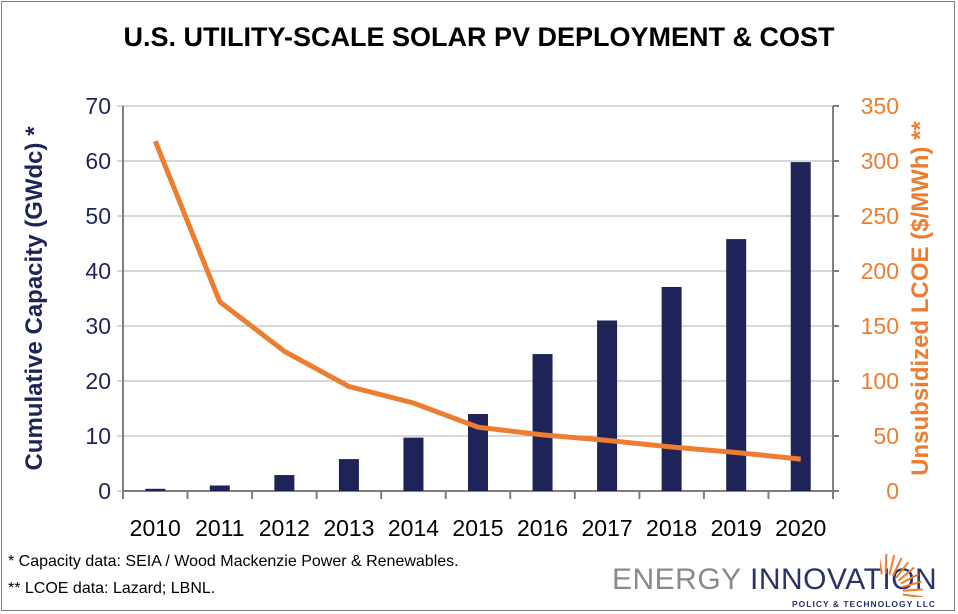  What do you see at coordinates (98, 381) in the screenshot?
I see `y-tick-label: 20` at bounding box center [98, 381].